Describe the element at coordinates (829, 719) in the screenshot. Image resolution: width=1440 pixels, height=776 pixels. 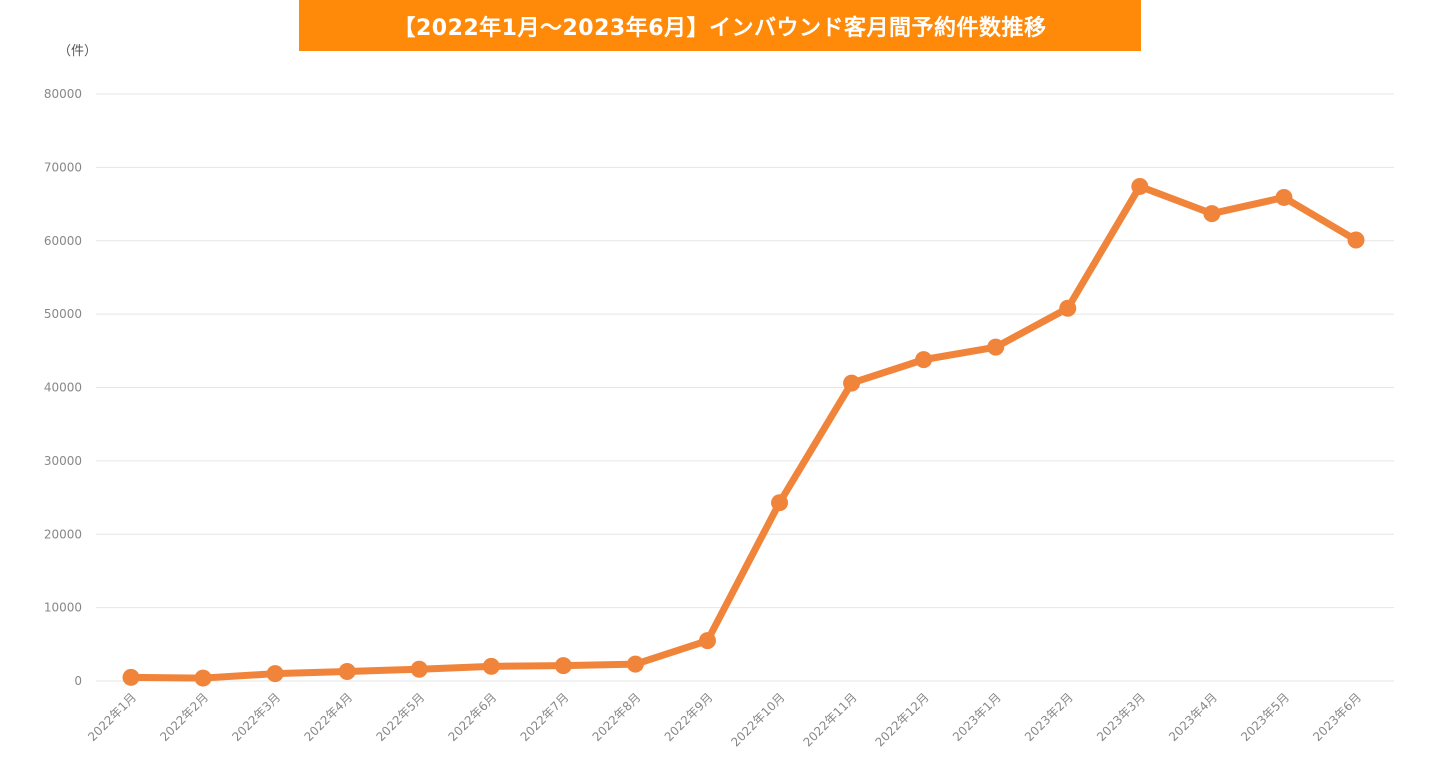
I see `x-tick-label: 2022年11月` at that location.